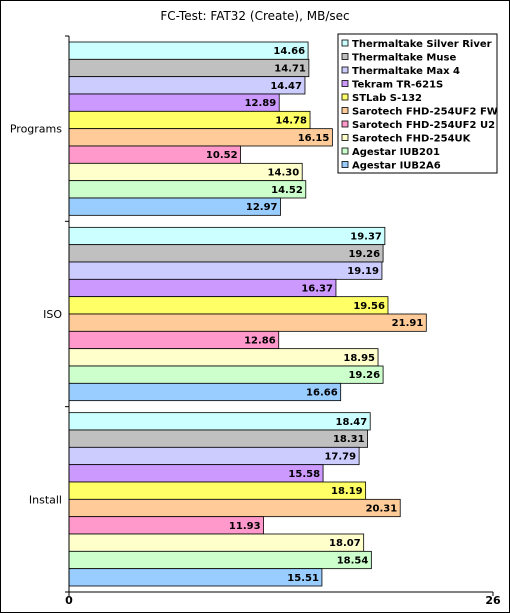  Describe the element at coordinates (286, 86) in the screenshot. I see `data-label: 14.47` at that location.